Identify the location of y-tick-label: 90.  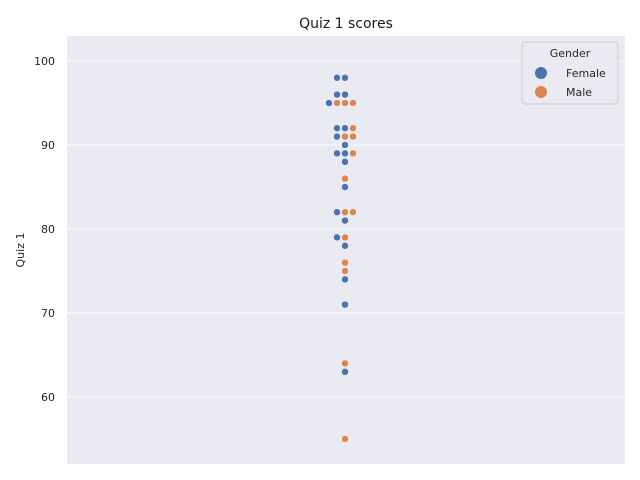
(48, 145).